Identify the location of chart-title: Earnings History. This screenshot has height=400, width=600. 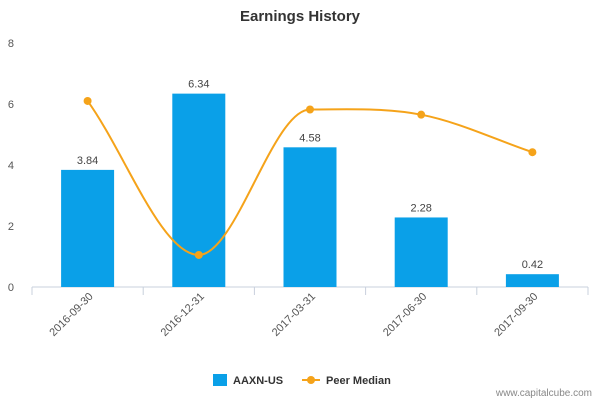
(300, 16).